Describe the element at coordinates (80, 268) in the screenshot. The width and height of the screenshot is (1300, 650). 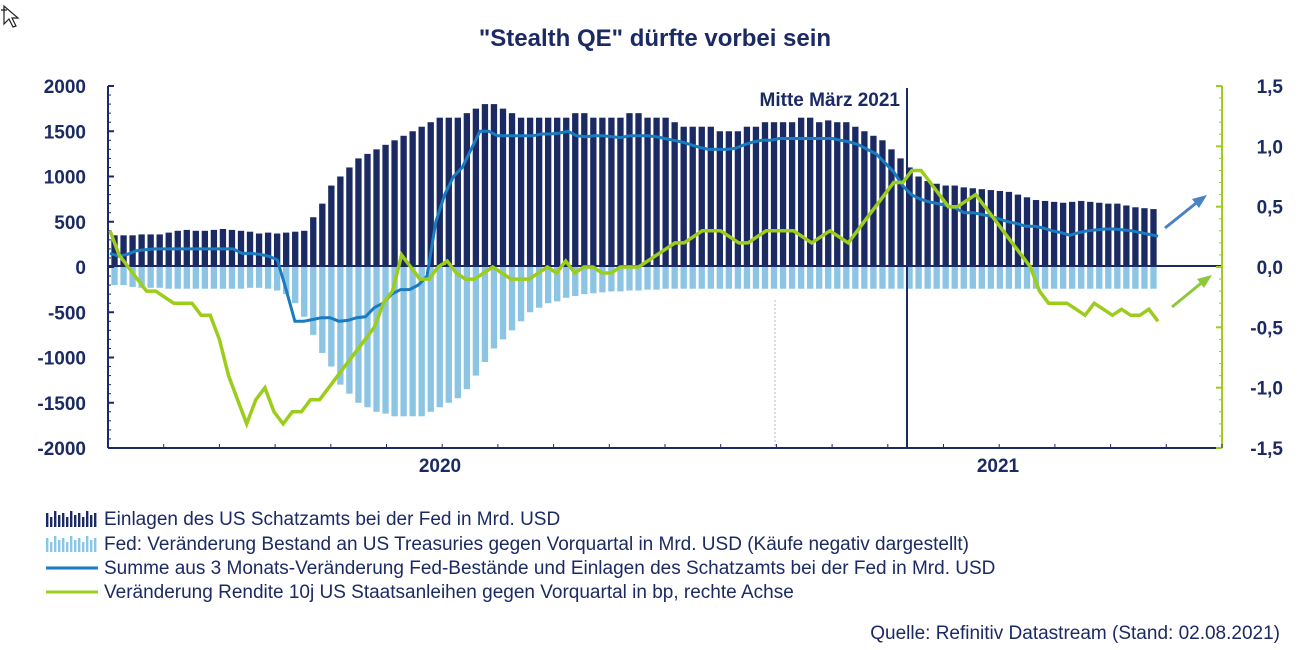
I see `left-tick-label: 0` at that location.